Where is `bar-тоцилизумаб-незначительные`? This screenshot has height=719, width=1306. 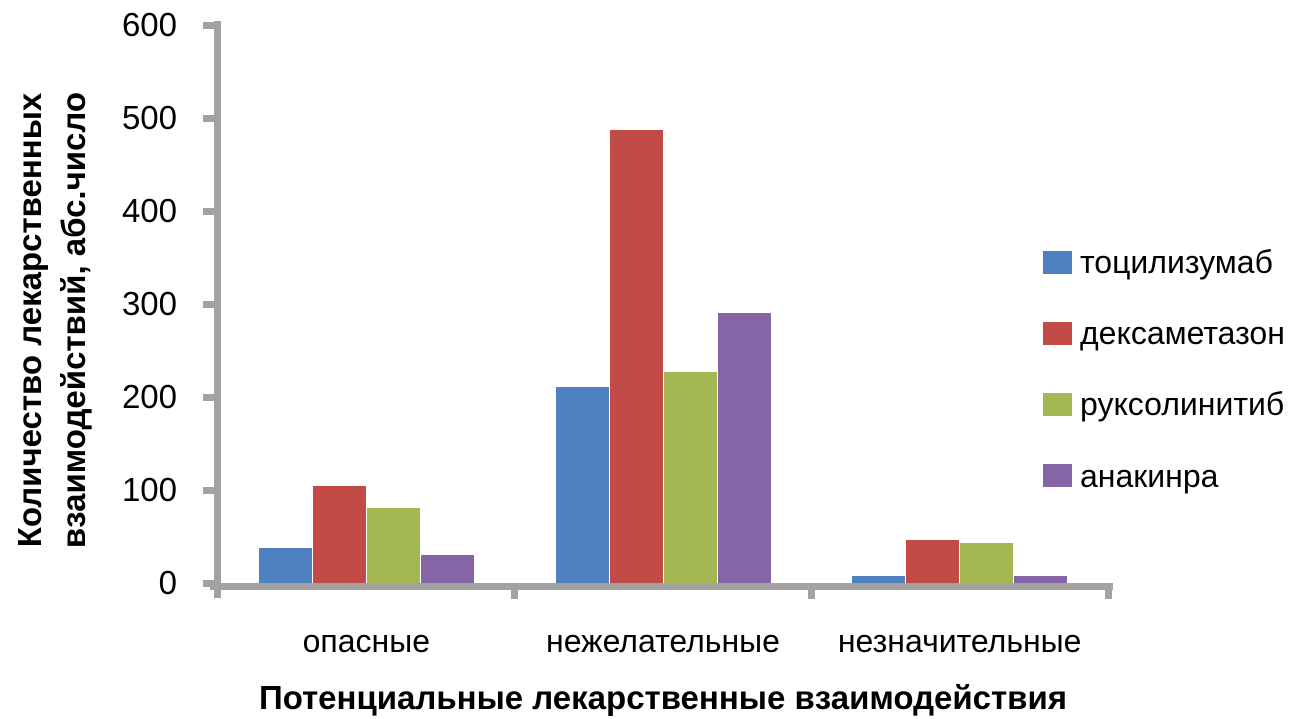 bar-тоцилизумаб-незначительные is located at coordinates (879, 579).